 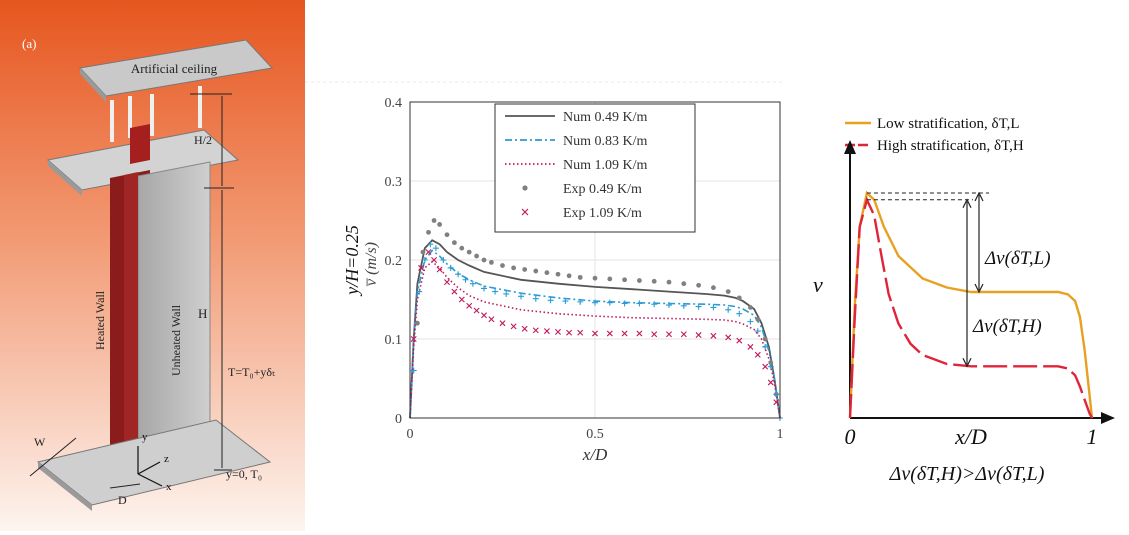 I want to click on base-label: y=0, T₀, so click(x=244, y=474).